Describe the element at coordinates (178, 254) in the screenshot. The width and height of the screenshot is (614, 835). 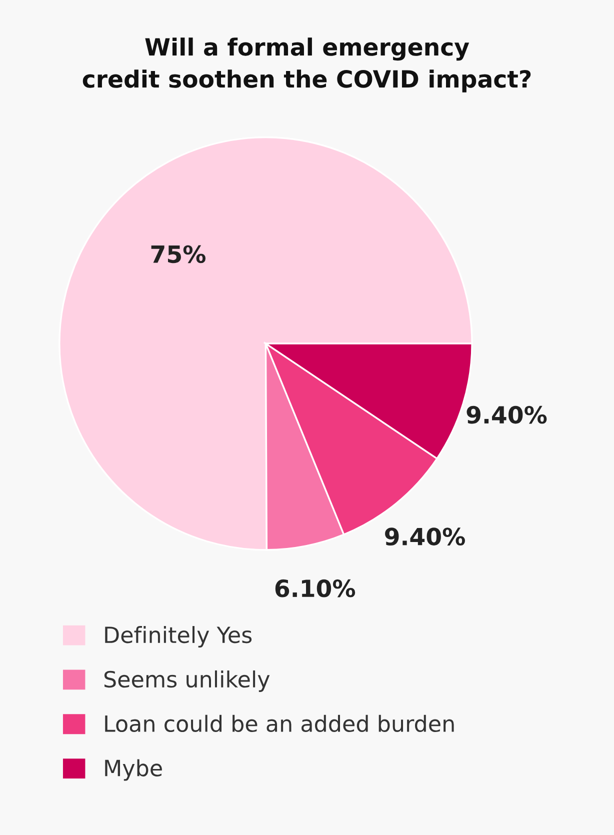
I see `data-label: 75%` at that location.